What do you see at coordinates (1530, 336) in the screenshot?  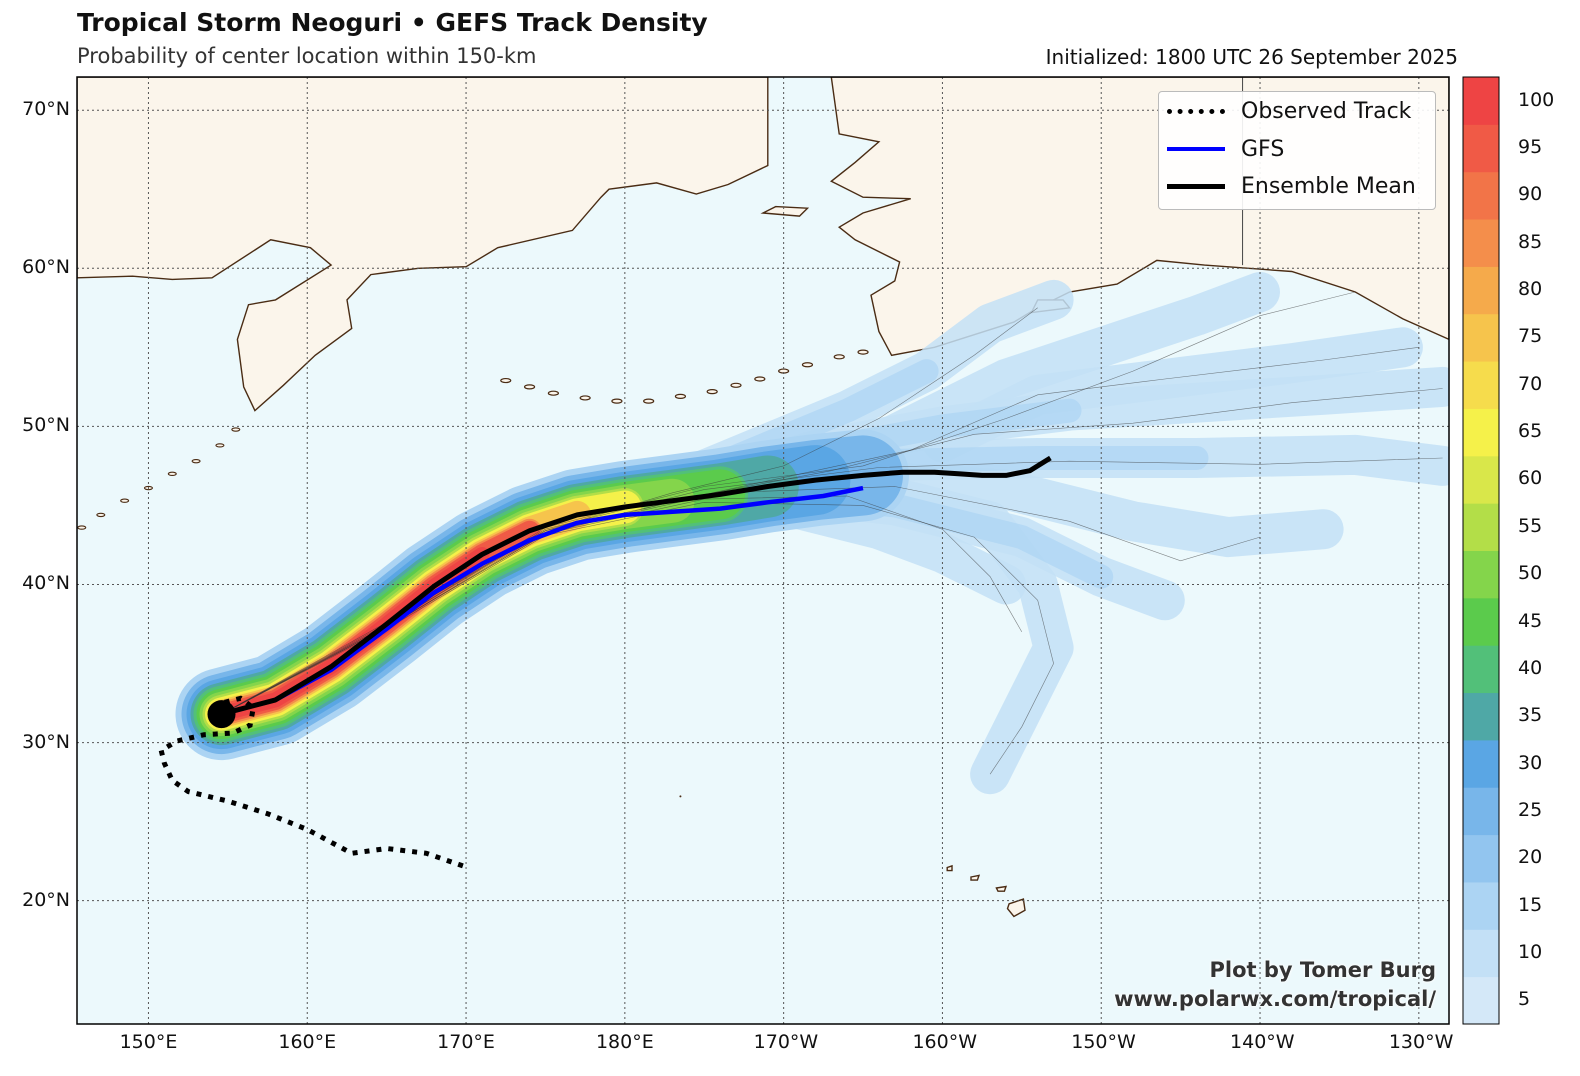 I see `colorbar-tick-label: 75` at bounding box center [1530, 336].